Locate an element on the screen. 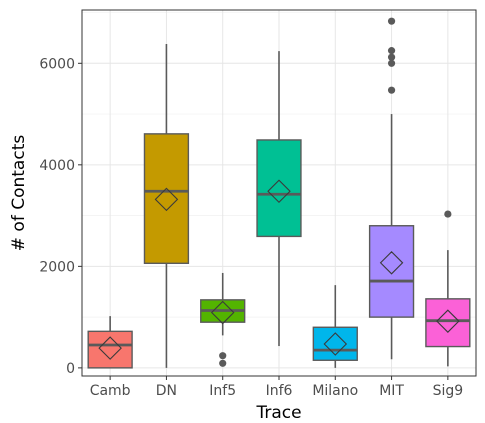  box-inf6 is located at coordinates (279, 199).